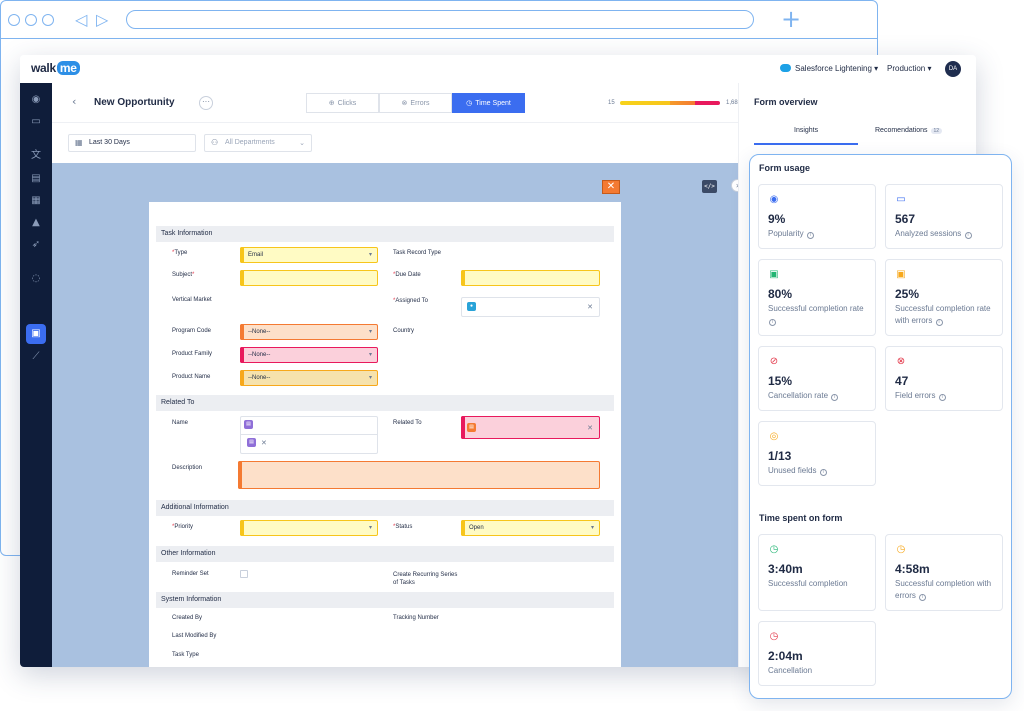  I want to click on tracking-number-label: Tracking Number, so click(416, 618).